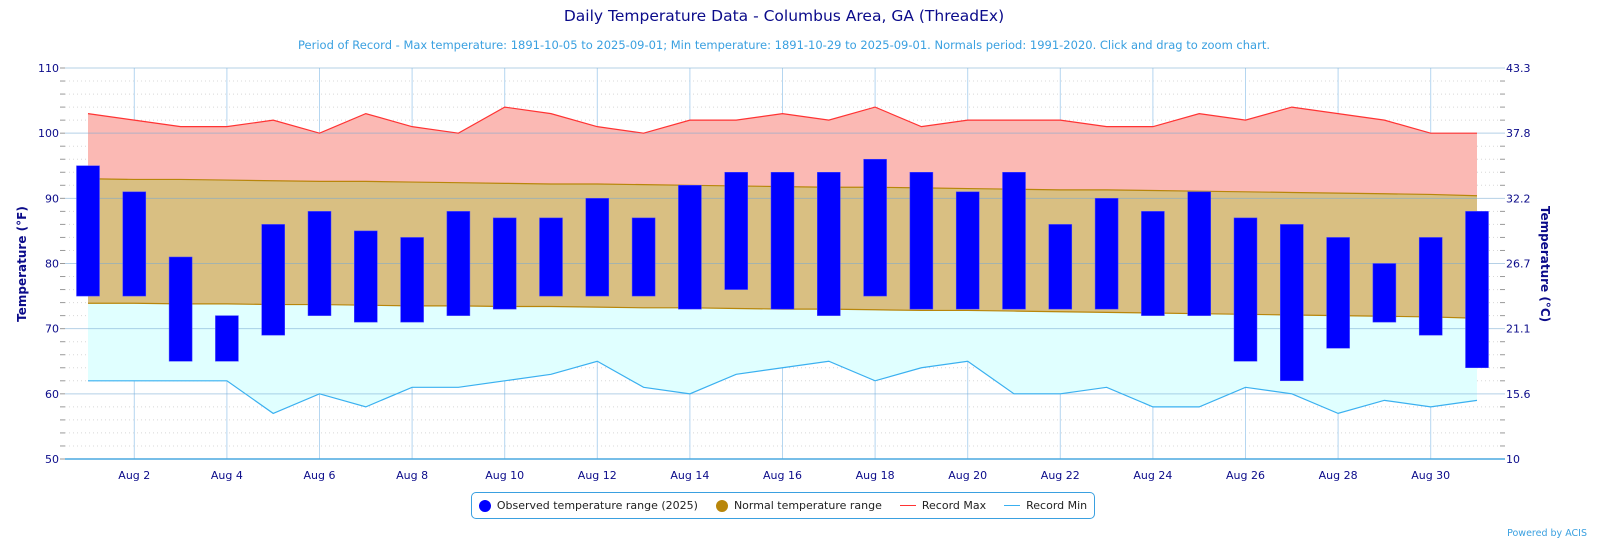 The height and width of the screenshot is (552, 1600). What do you see at coordinates (52, 394) in the screenshot?
I see `y-tick-label: 60` at bounding box center [52, 394].